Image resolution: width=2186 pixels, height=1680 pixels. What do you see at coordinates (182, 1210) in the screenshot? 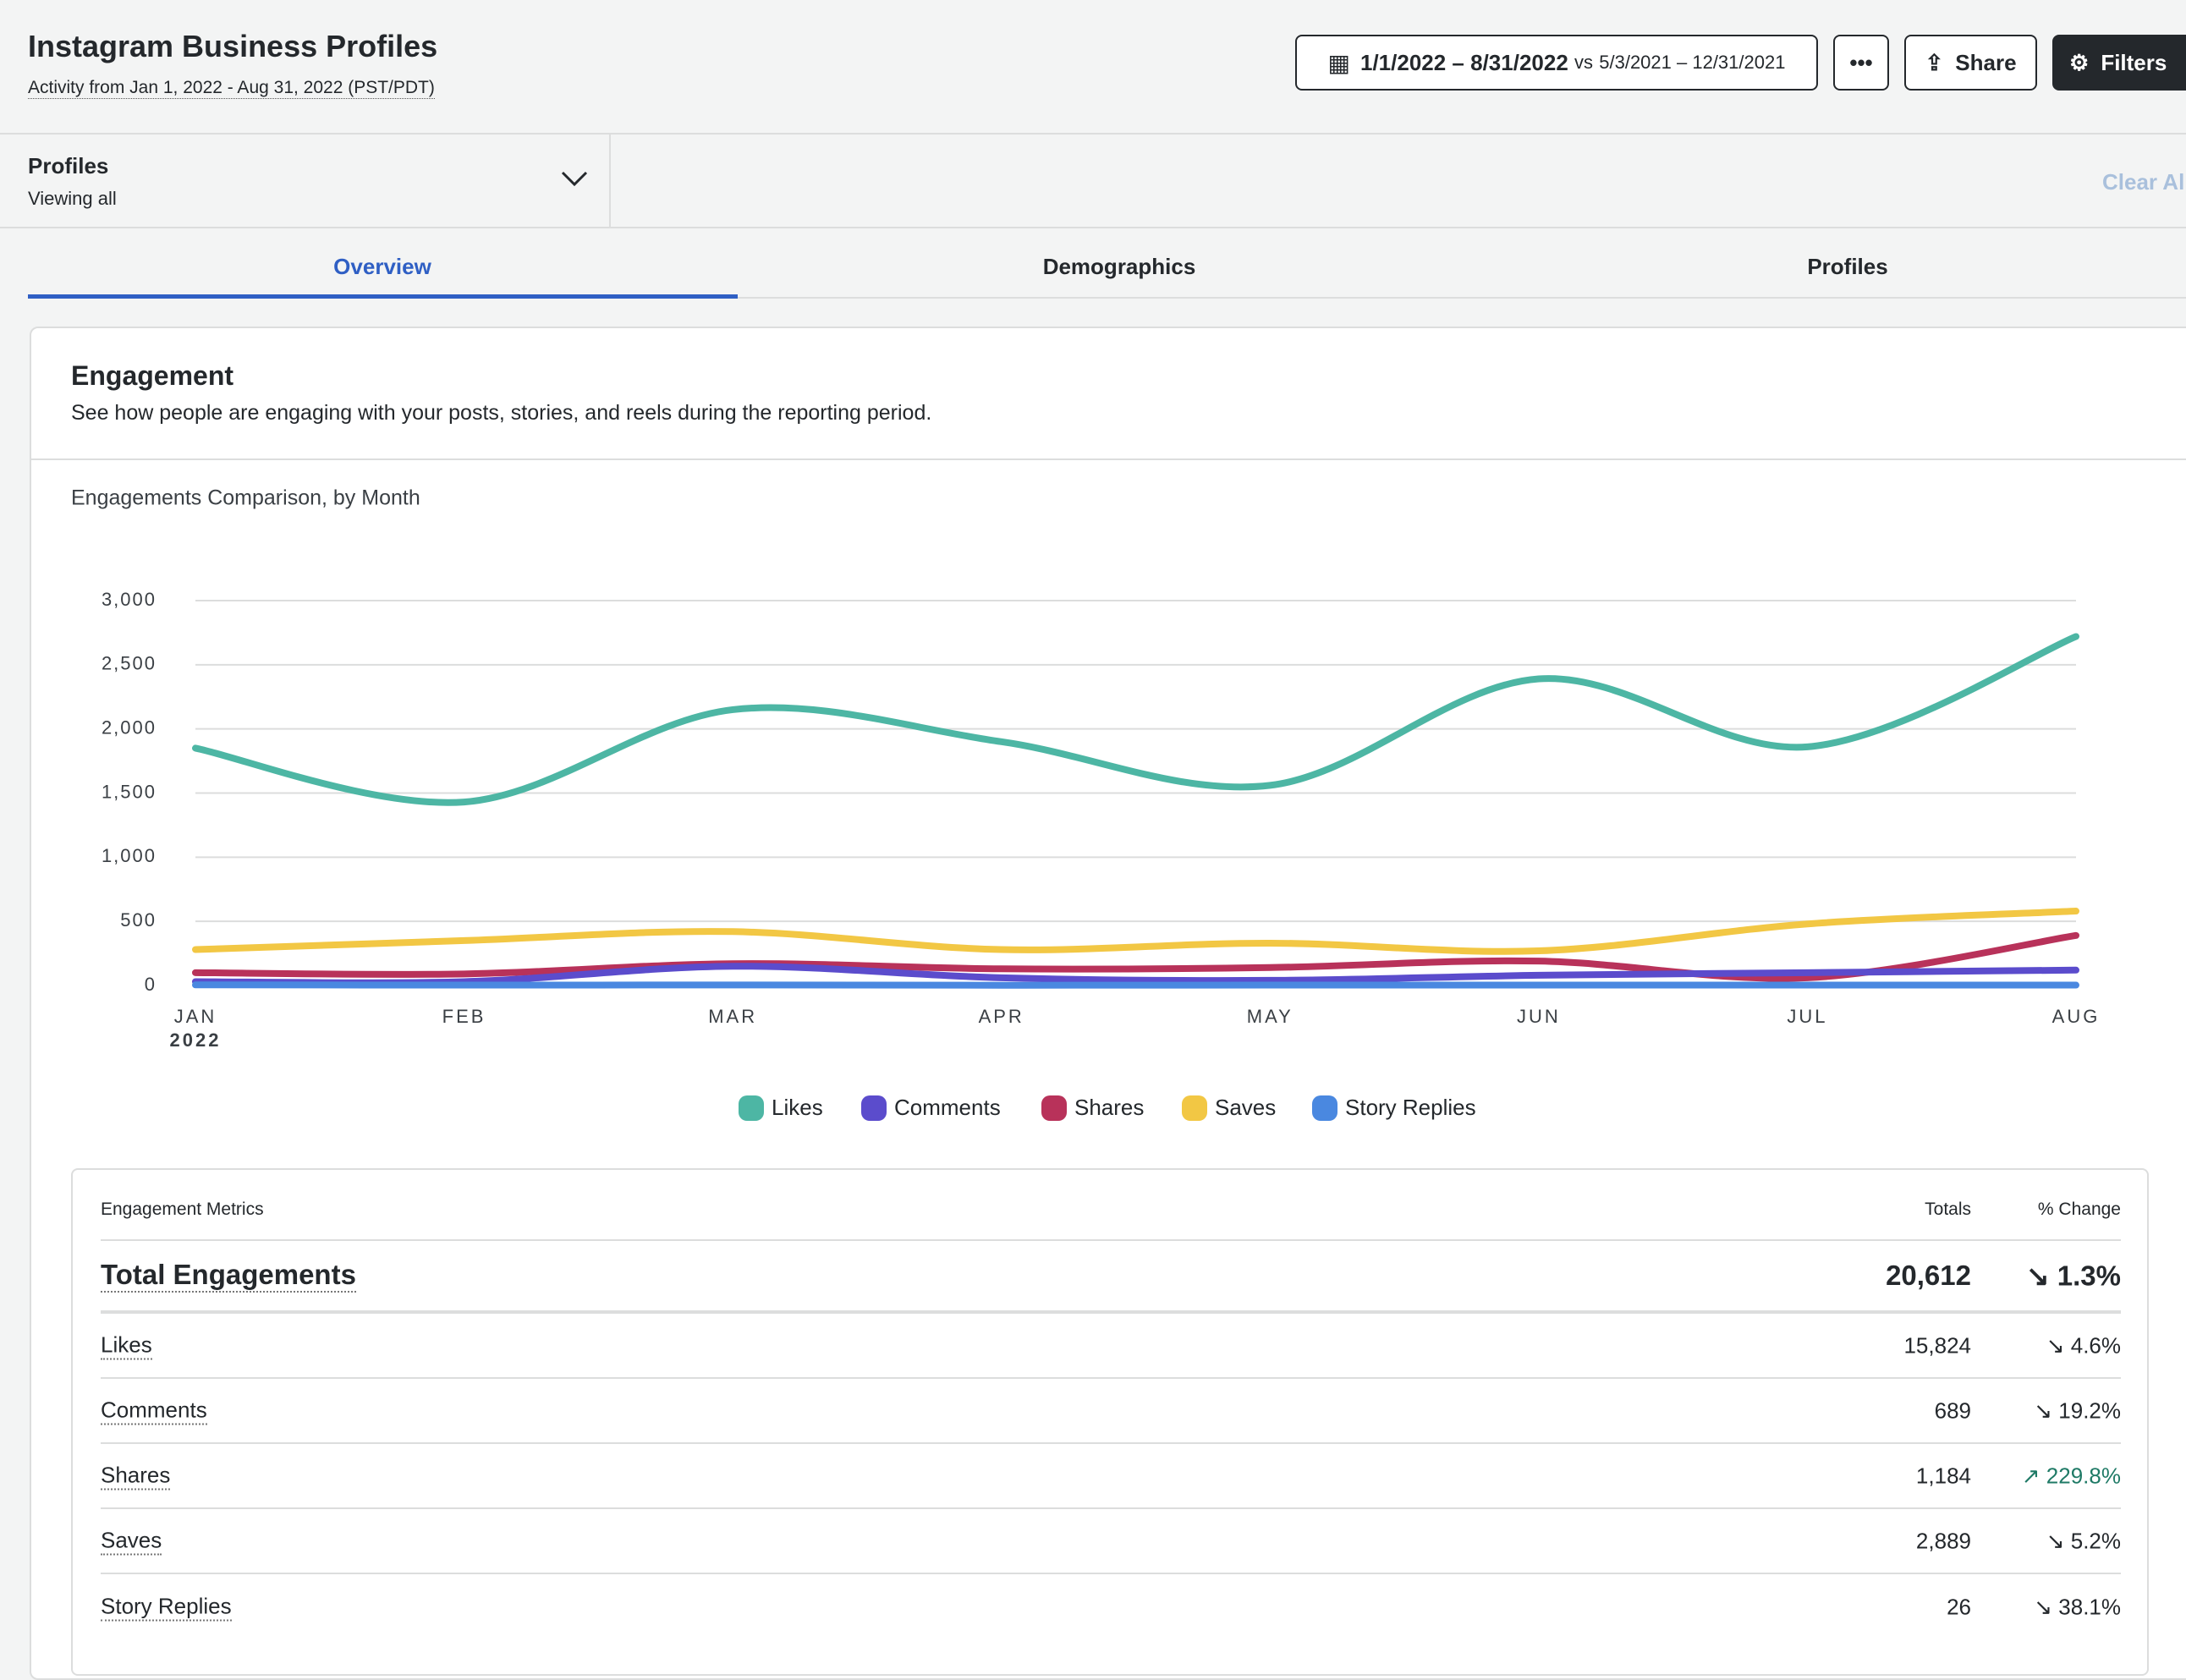
I see `header-cell: Engagement Metrics` at bounding box center [182, 1210].